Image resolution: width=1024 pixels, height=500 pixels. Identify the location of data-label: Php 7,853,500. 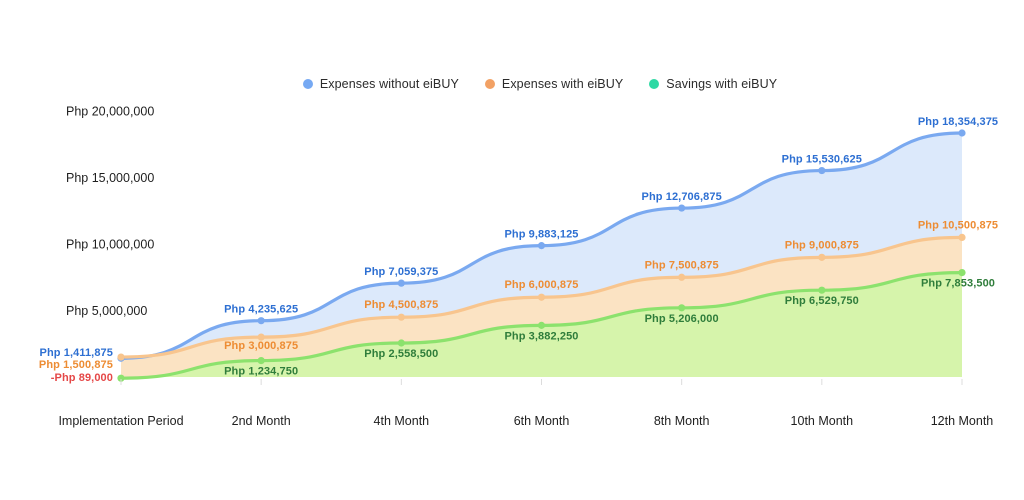
(958, 284).